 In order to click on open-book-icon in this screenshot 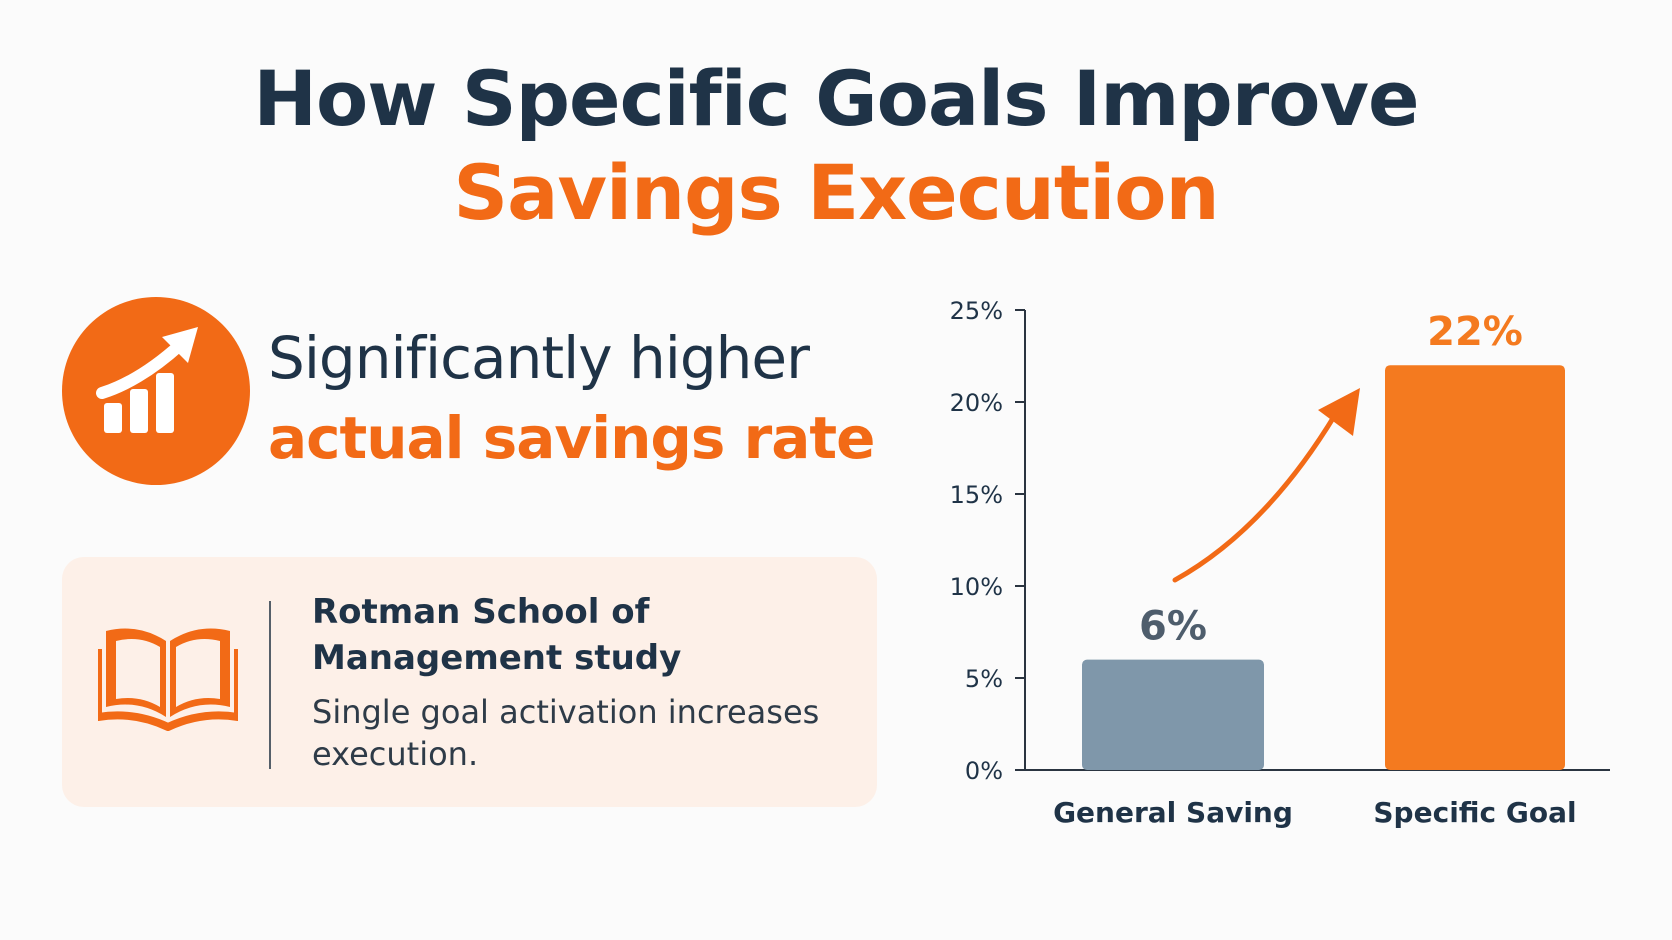, I will do `click(168, 679)`.